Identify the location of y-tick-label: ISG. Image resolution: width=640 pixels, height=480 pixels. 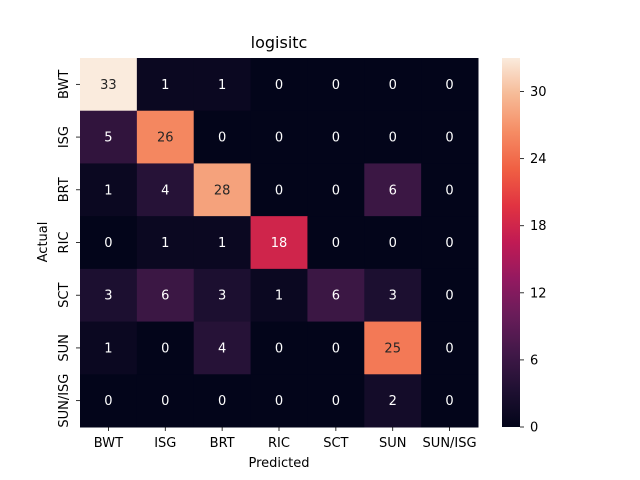
(64, 137).